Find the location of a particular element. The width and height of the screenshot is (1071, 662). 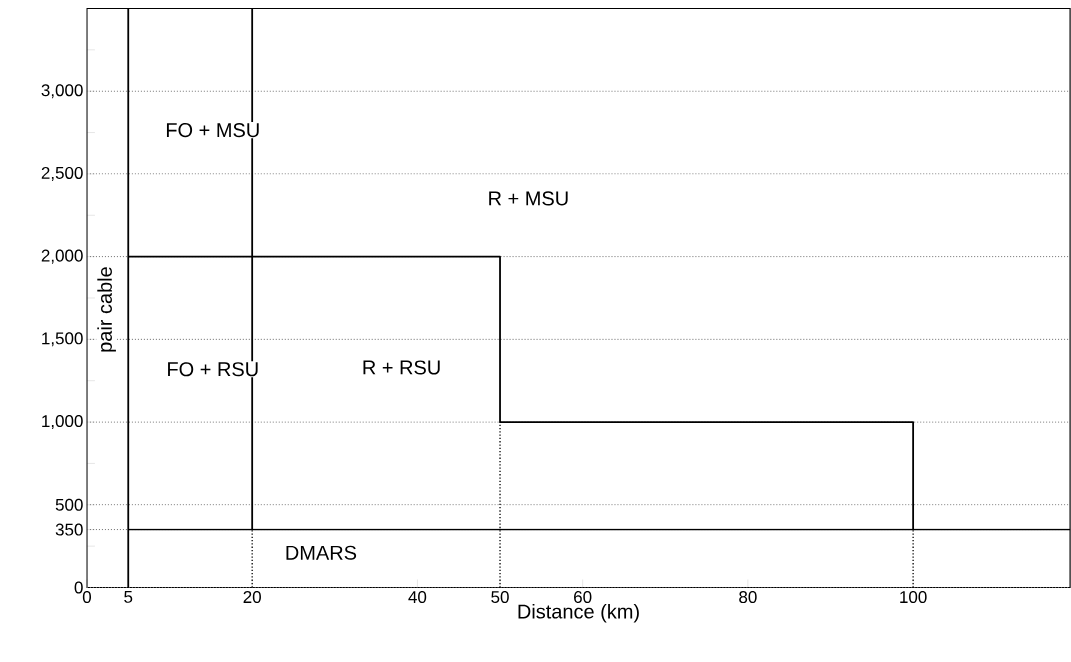

x-tick-label: 60 is located at coordinates (583, 596).